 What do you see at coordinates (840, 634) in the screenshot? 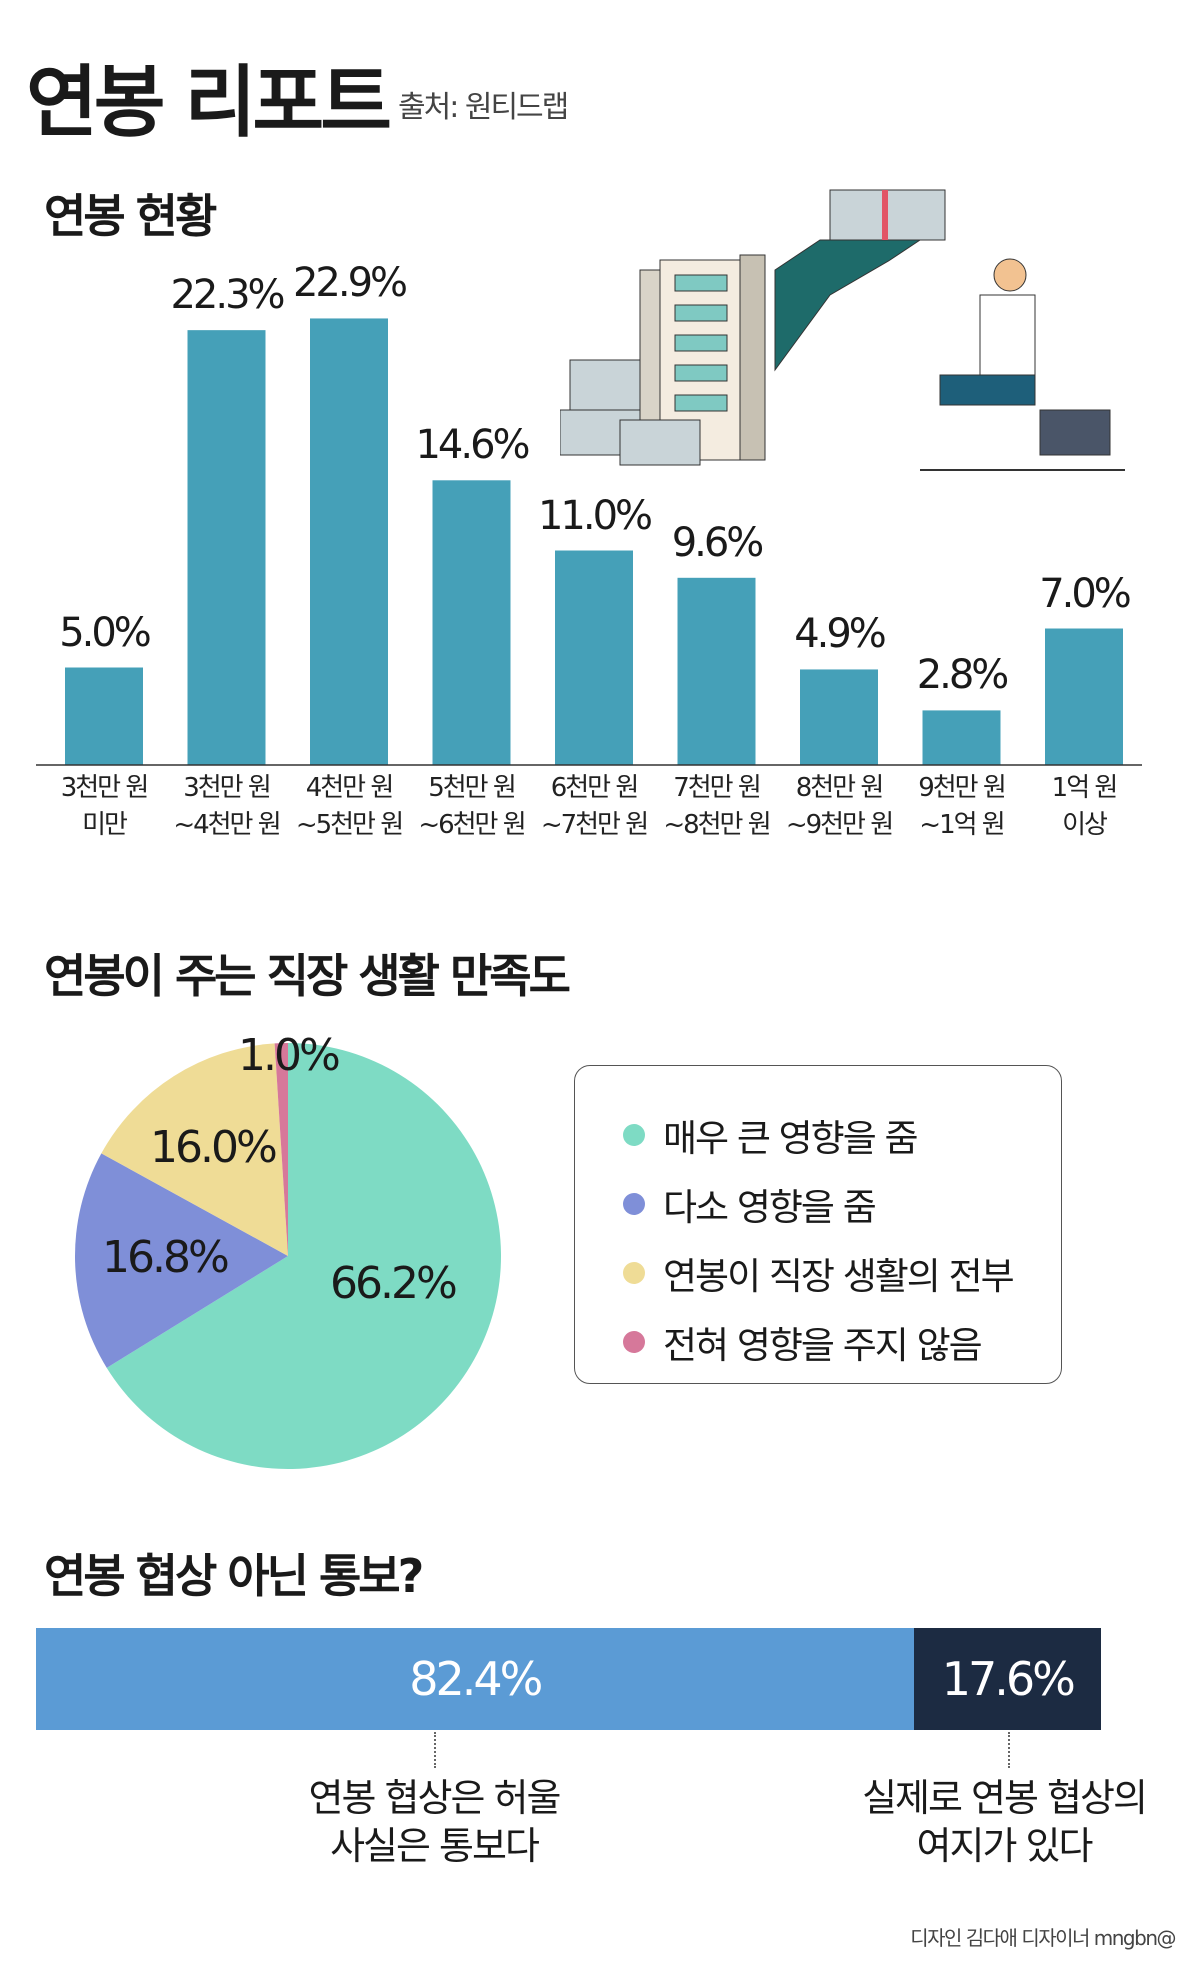
I see `bar-value-label: 4.9%` at bounding box center [840, 634].